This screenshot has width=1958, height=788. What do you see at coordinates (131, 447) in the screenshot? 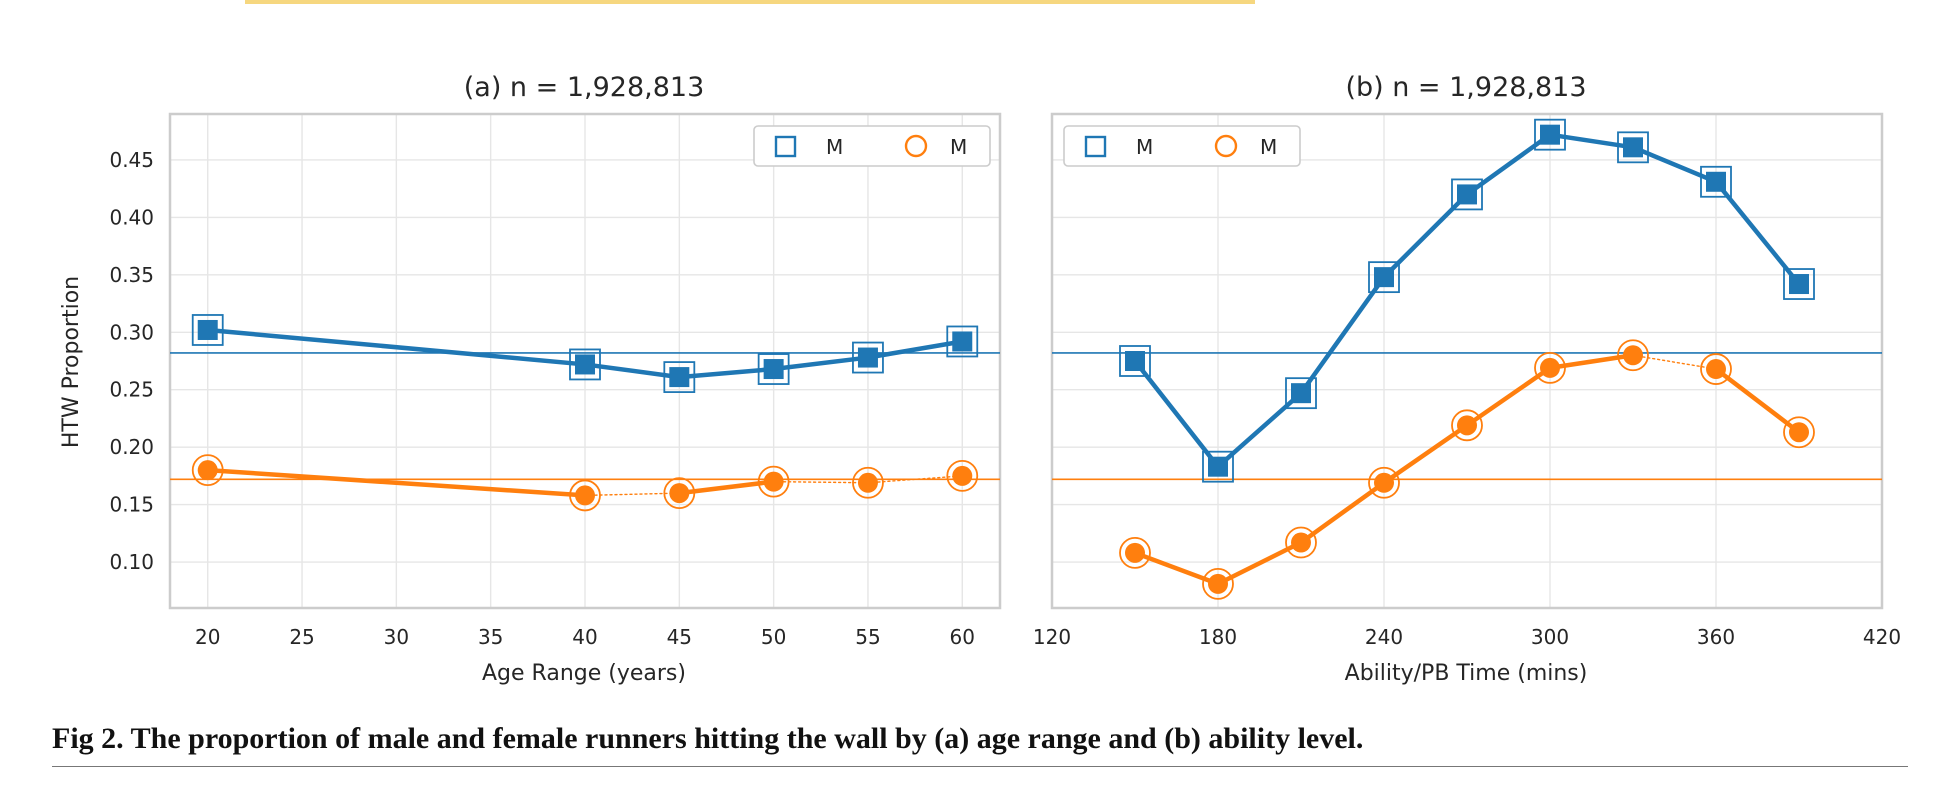
I see `y-tick-label: 0.20` at bounding box center [131, 447].